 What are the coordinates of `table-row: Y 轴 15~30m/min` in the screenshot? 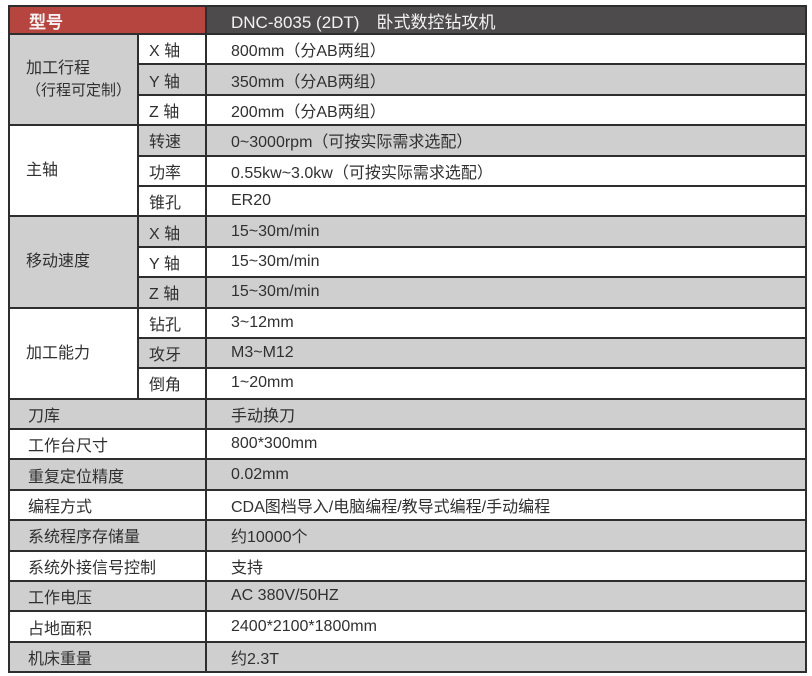 It's located at (408, 262).